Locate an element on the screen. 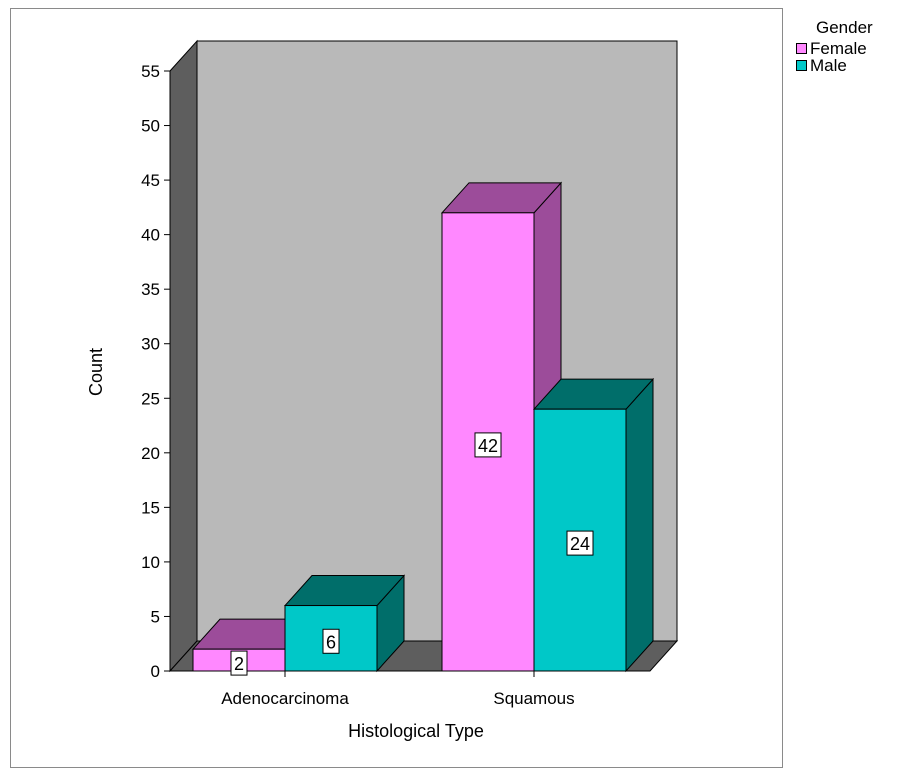 Image resolution: width=897 pixels, height=768 pixels. y-tick-label: 35 is located at coordinates (150, 289).